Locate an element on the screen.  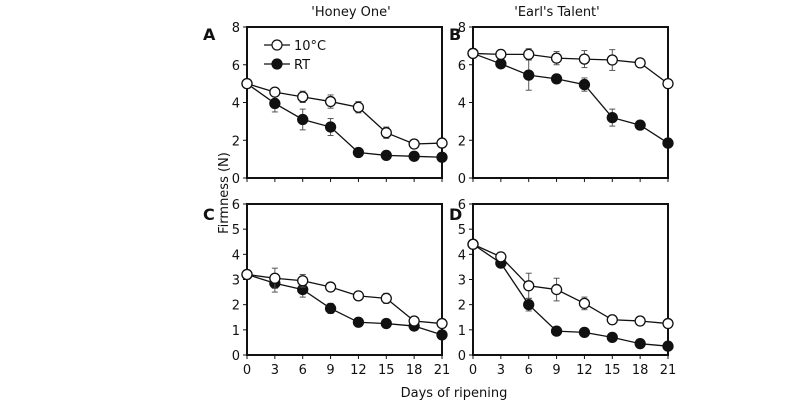
legend-marker-10c is located at coordinates (277, 45).